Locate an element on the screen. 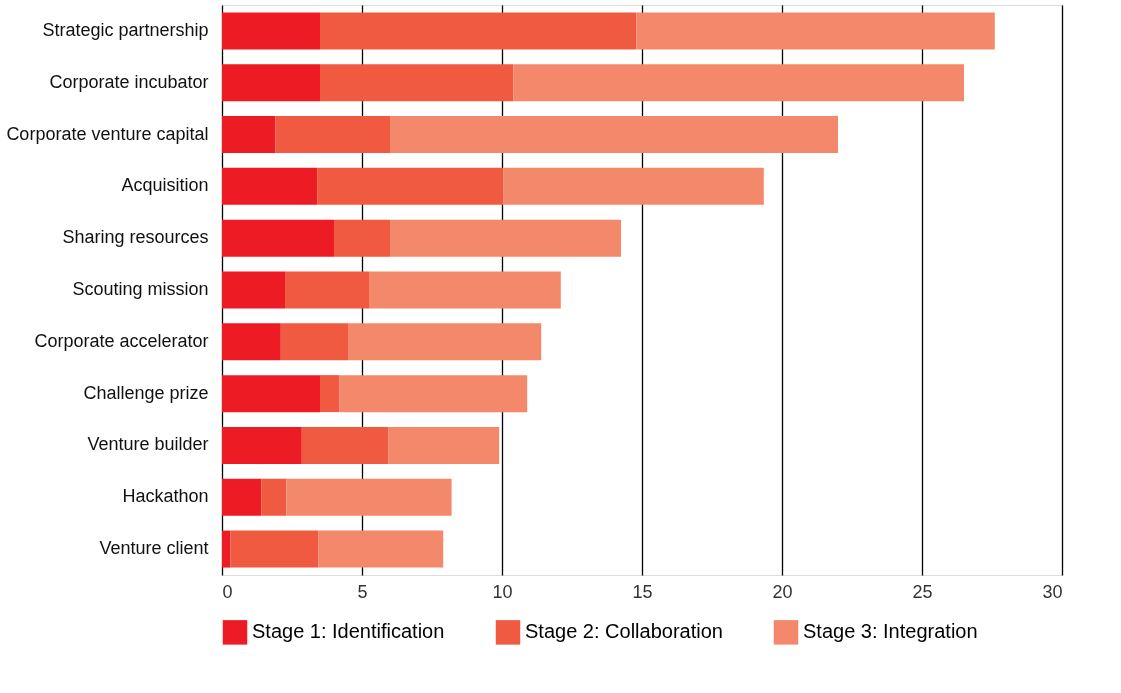  legend-label: Stage 2: Collaboration is located at coordinates (624, 631).